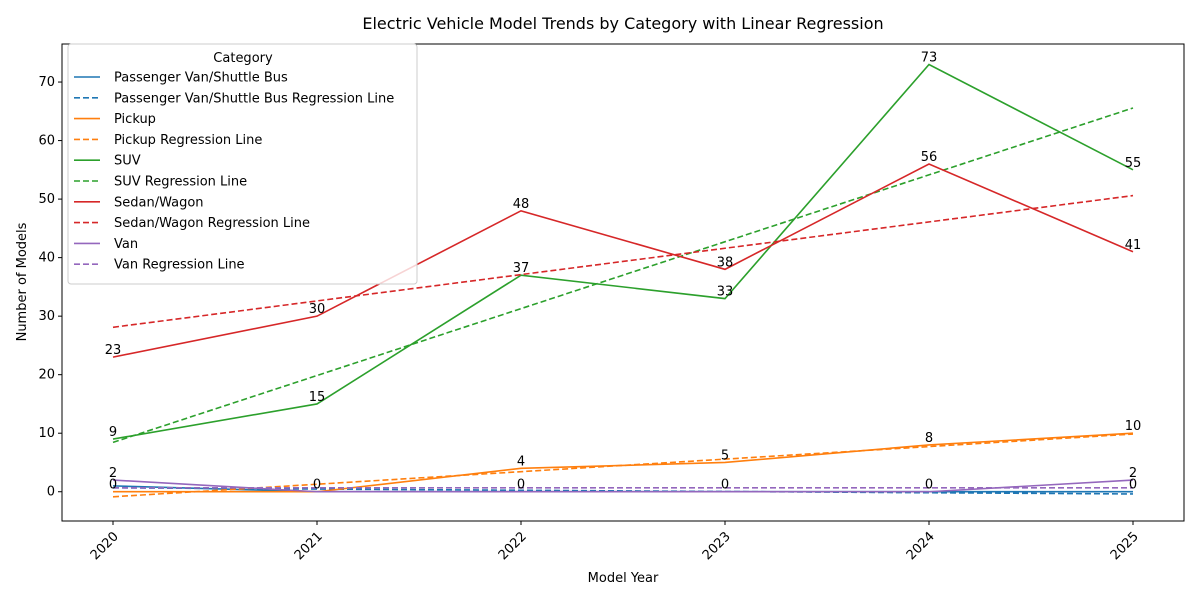 The image size is (1200, 600). I want to click on y-tick-label: 70, so click(46, 82).